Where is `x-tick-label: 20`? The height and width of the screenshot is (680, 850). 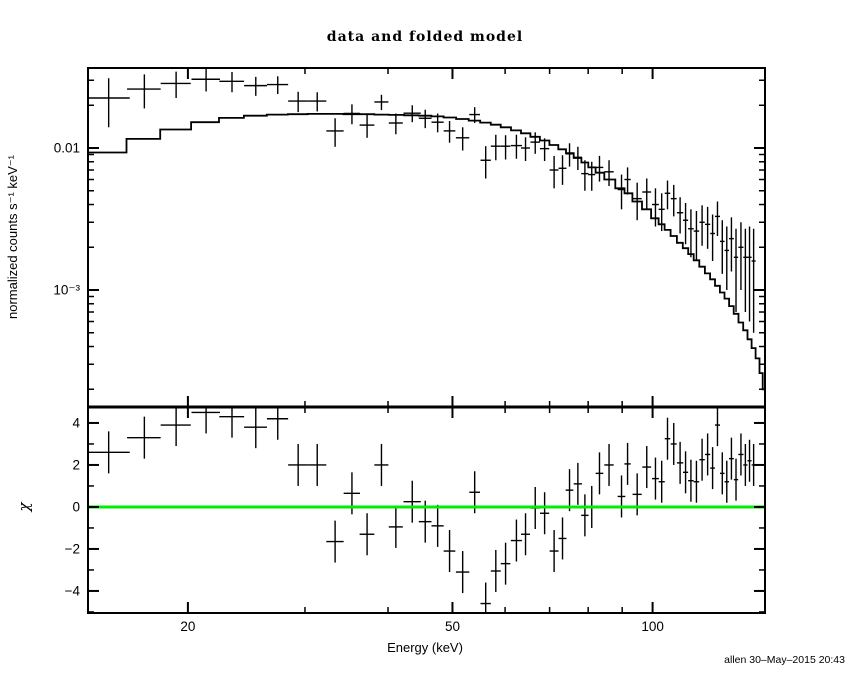 x-tick-label: 20 is located at coordinates (187, 626).